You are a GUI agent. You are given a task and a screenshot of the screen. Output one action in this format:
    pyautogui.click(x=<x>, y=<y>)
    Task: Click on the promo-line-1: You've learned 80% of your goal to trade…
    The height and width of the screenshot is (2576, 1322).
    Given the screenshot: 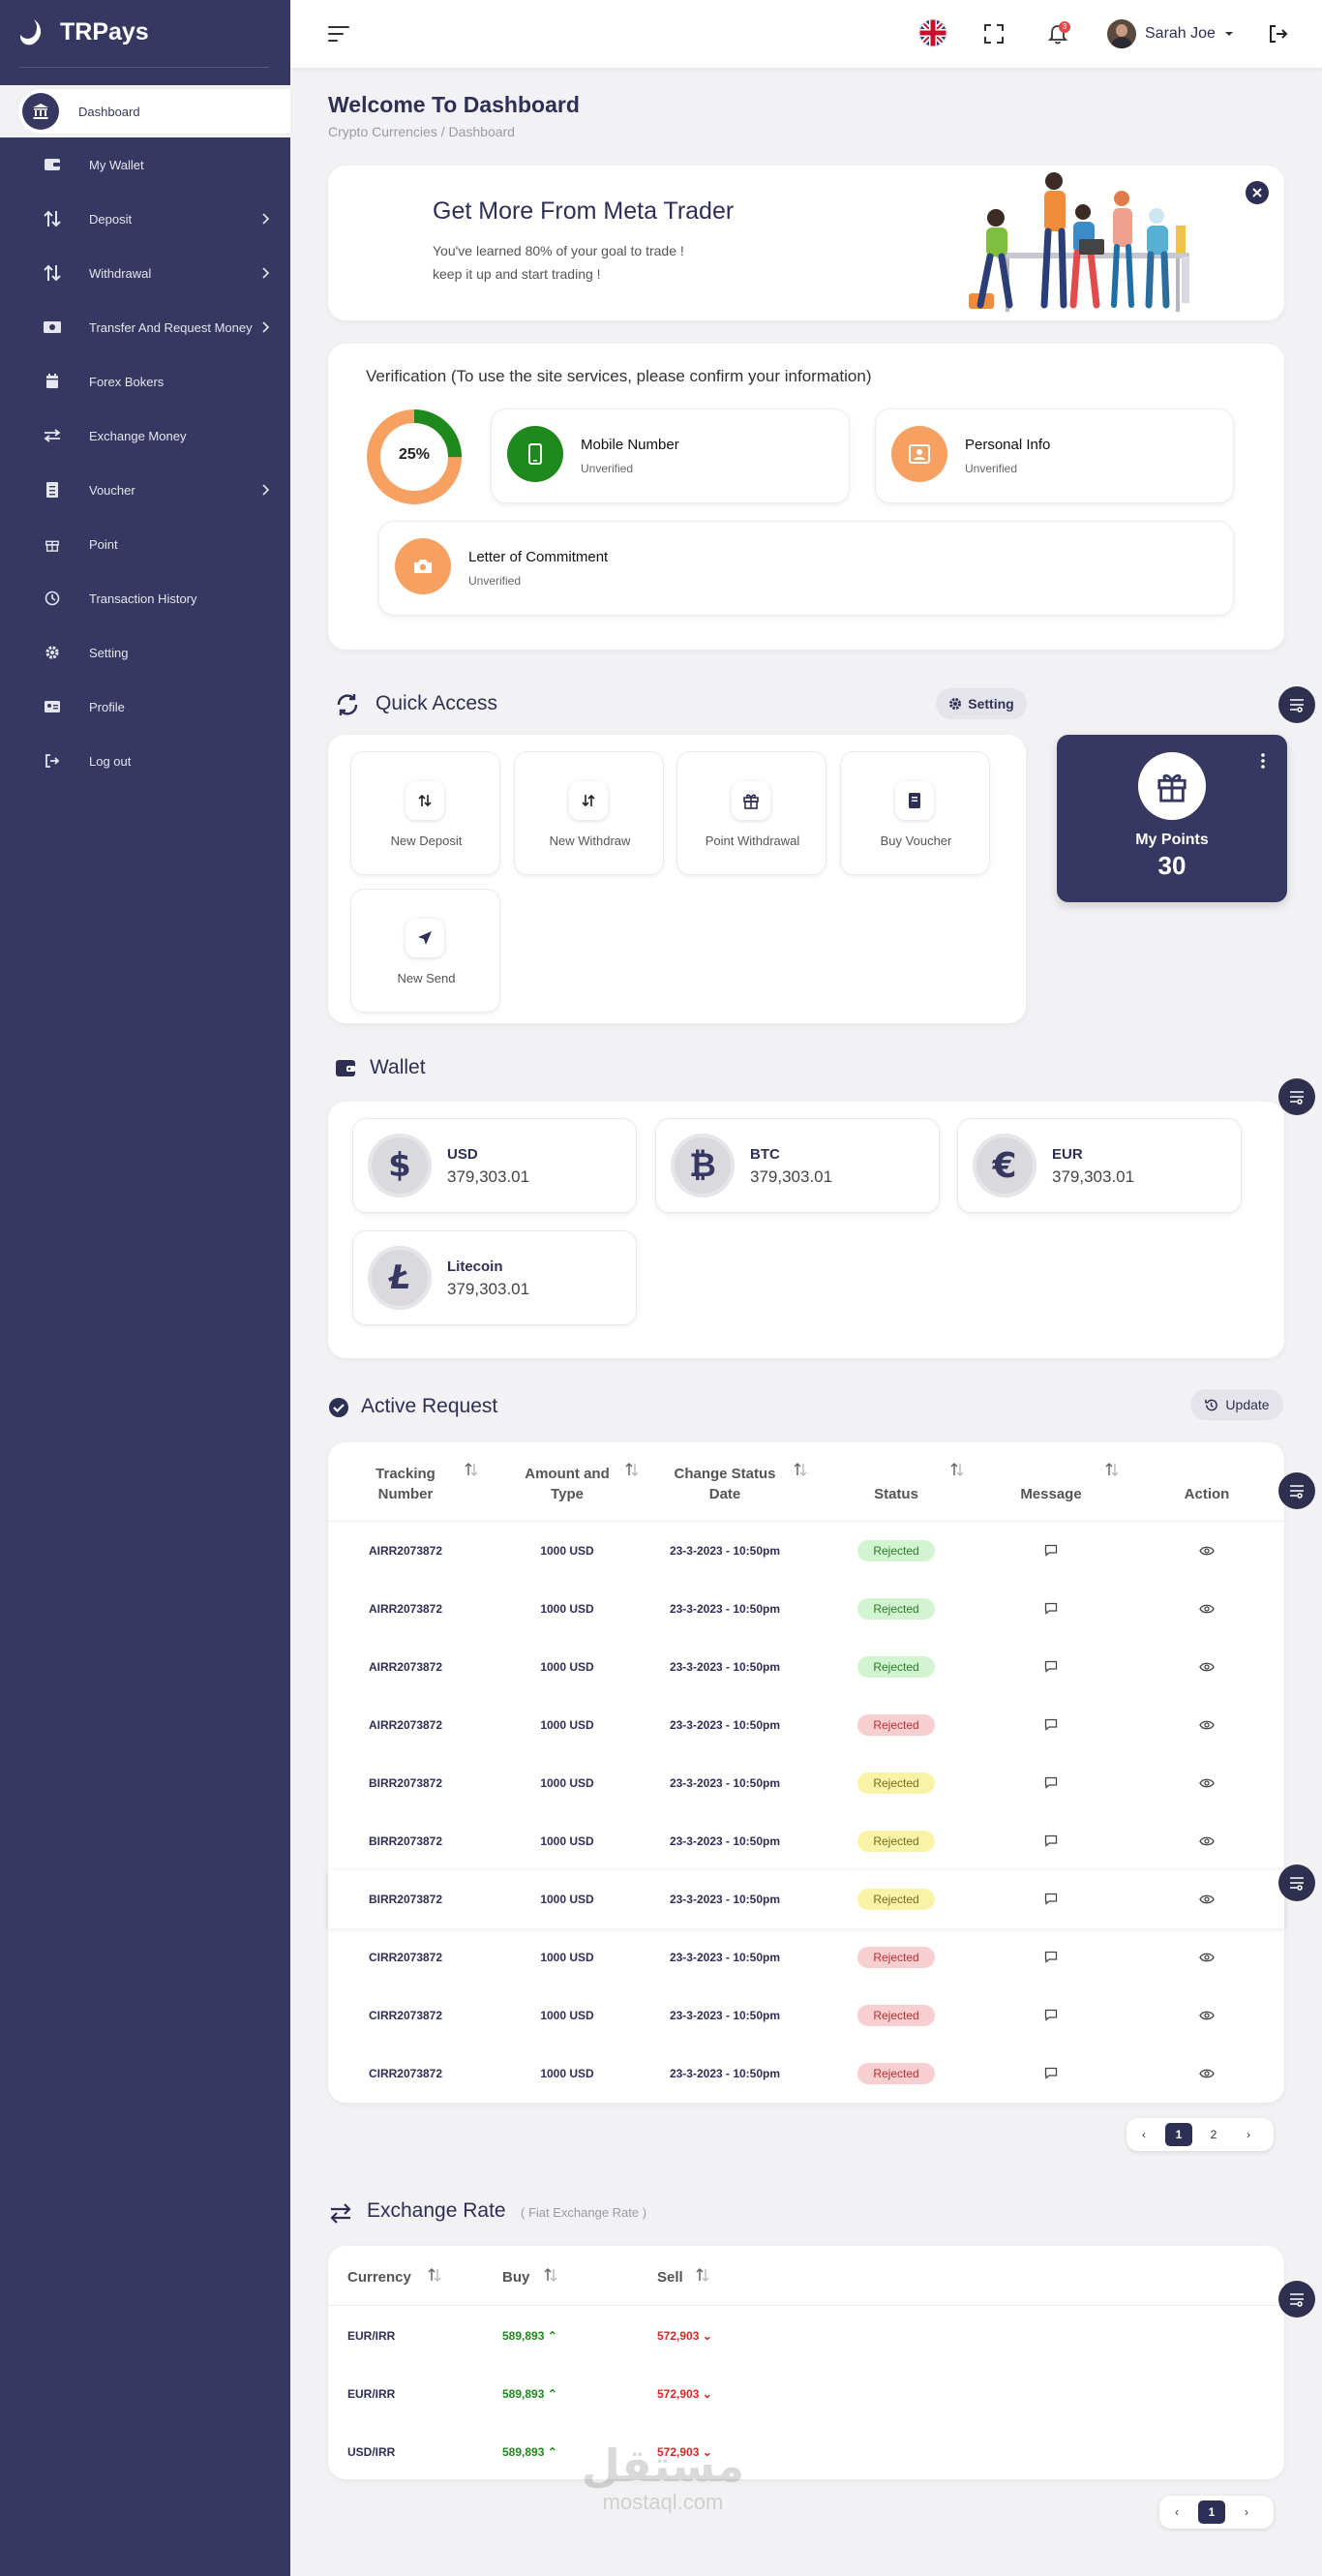 What is the action you would take?
    pyautogui.click(x=559, y=250)
    